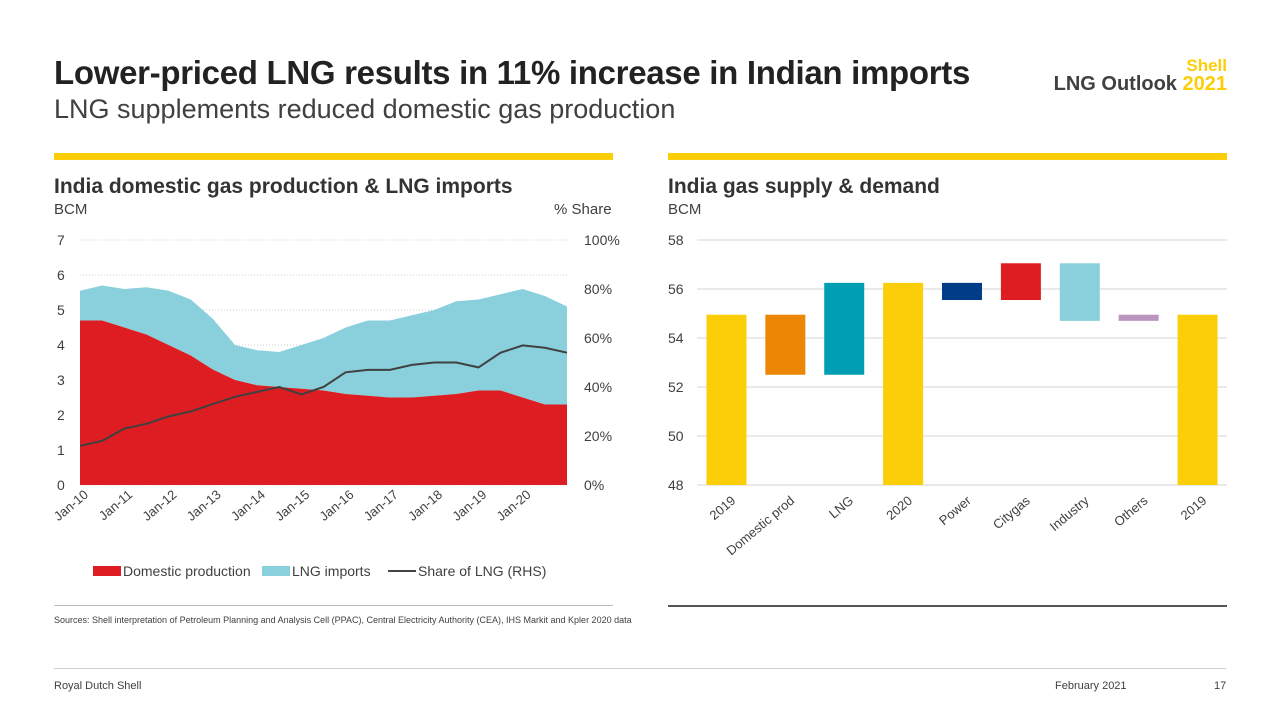 The width and height of the screenshot is (1280, 720). Describe the element at coordinates (61, 240) in the screenshot. I see `left-y-tick-label: 7` at that location.